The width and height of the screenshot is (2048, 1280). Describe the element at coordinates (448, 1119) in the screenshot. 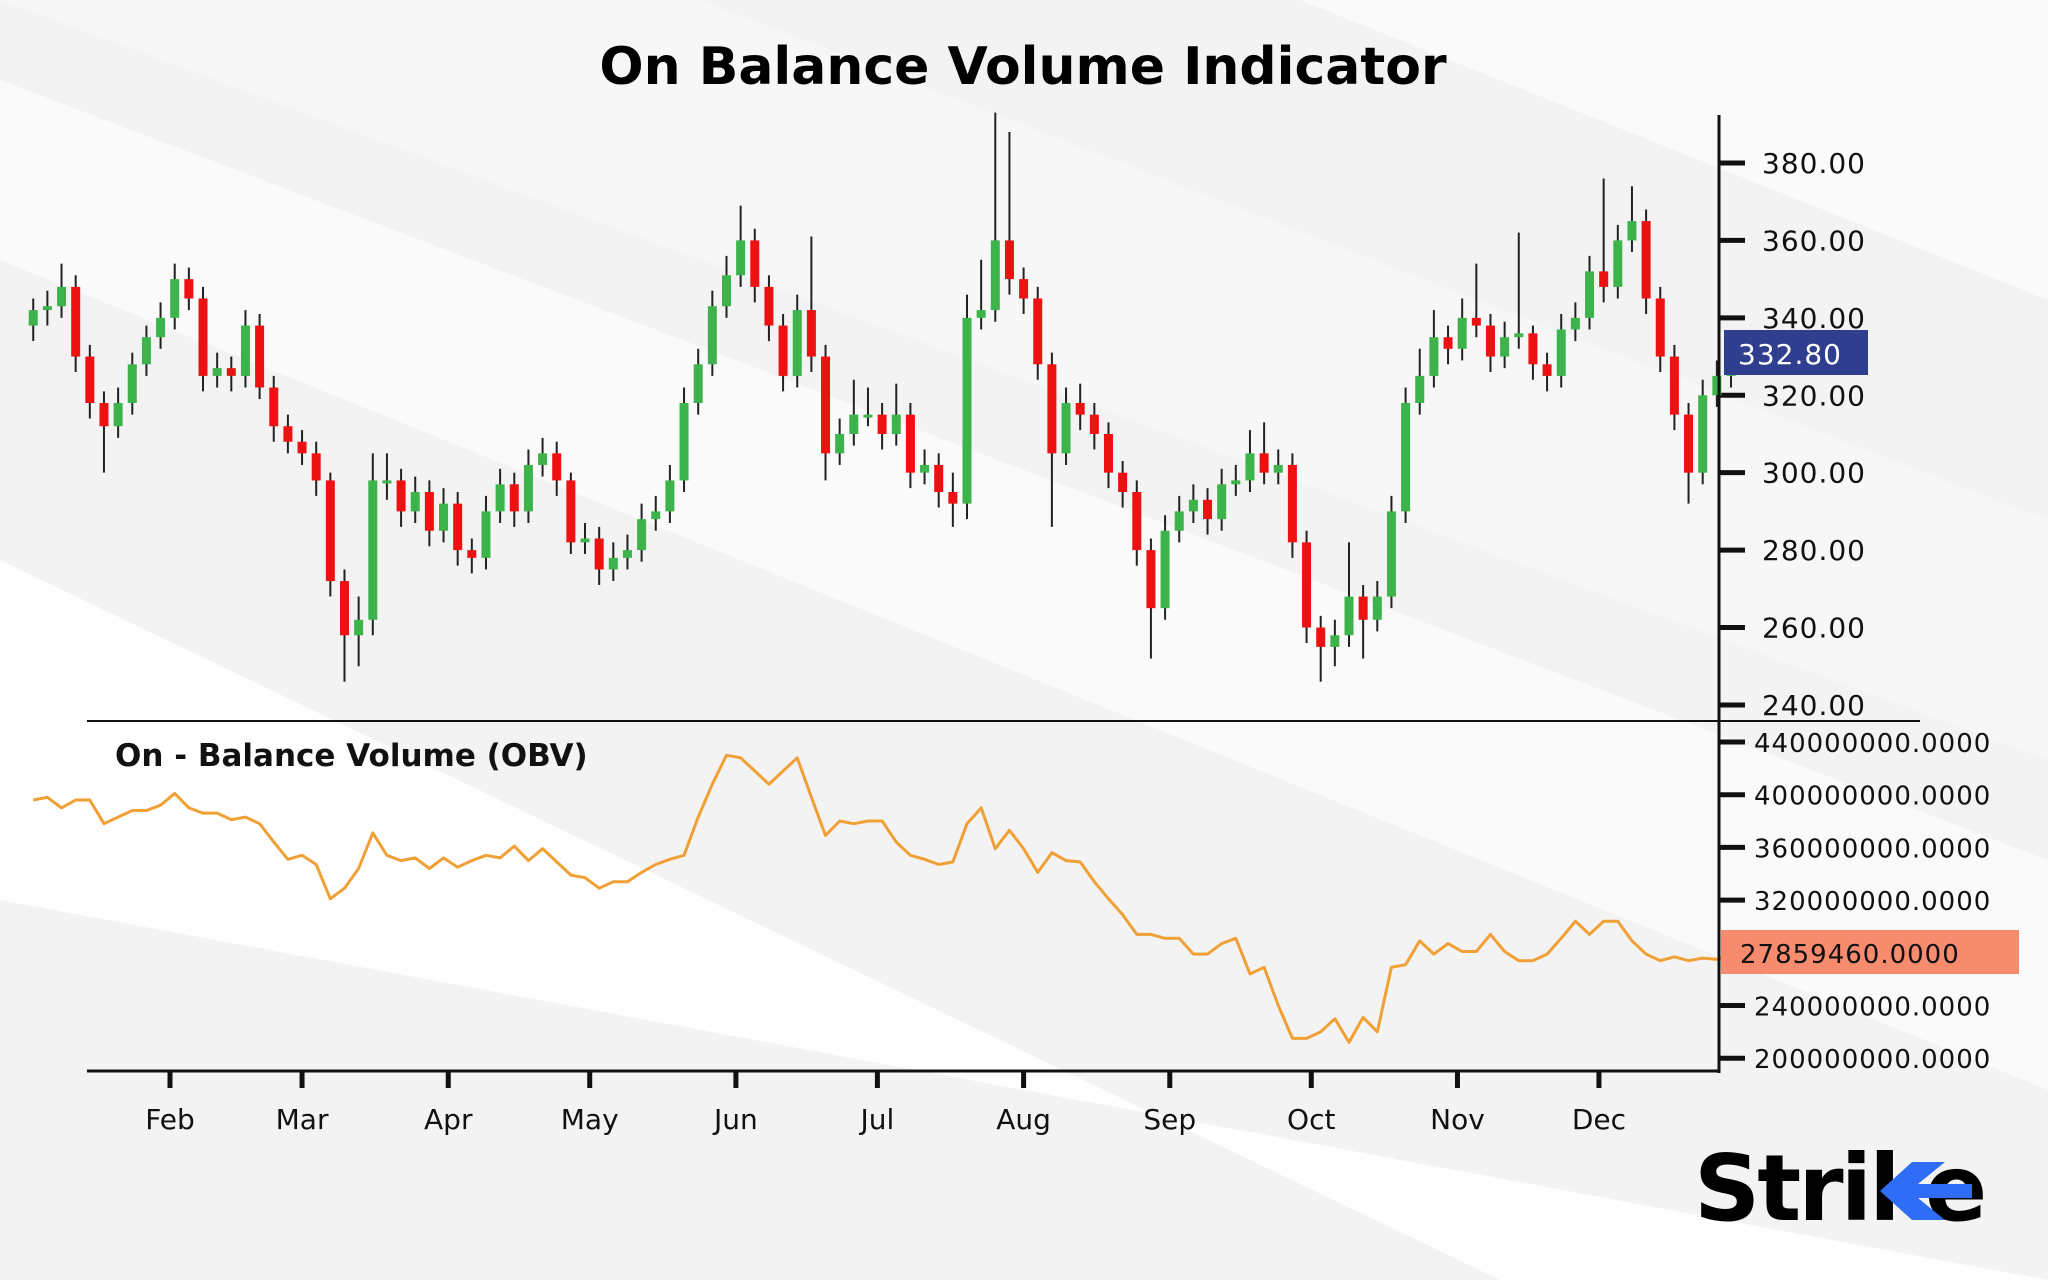

I see `month-label: Apr` at that location.